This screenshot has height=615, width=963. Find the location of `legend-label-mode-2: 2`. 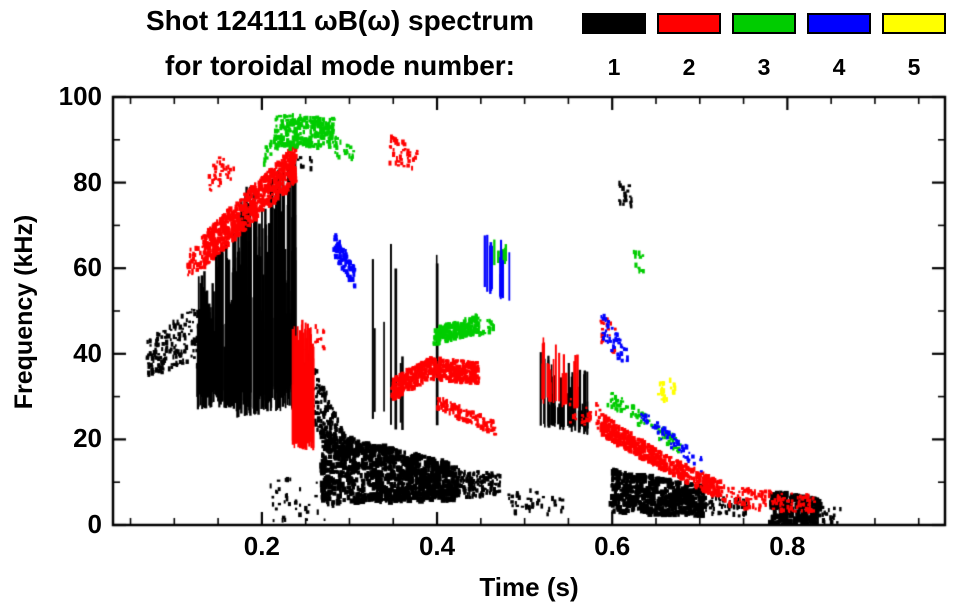

legend-label-mode-2: 2 is located at coordinates (689, 67).